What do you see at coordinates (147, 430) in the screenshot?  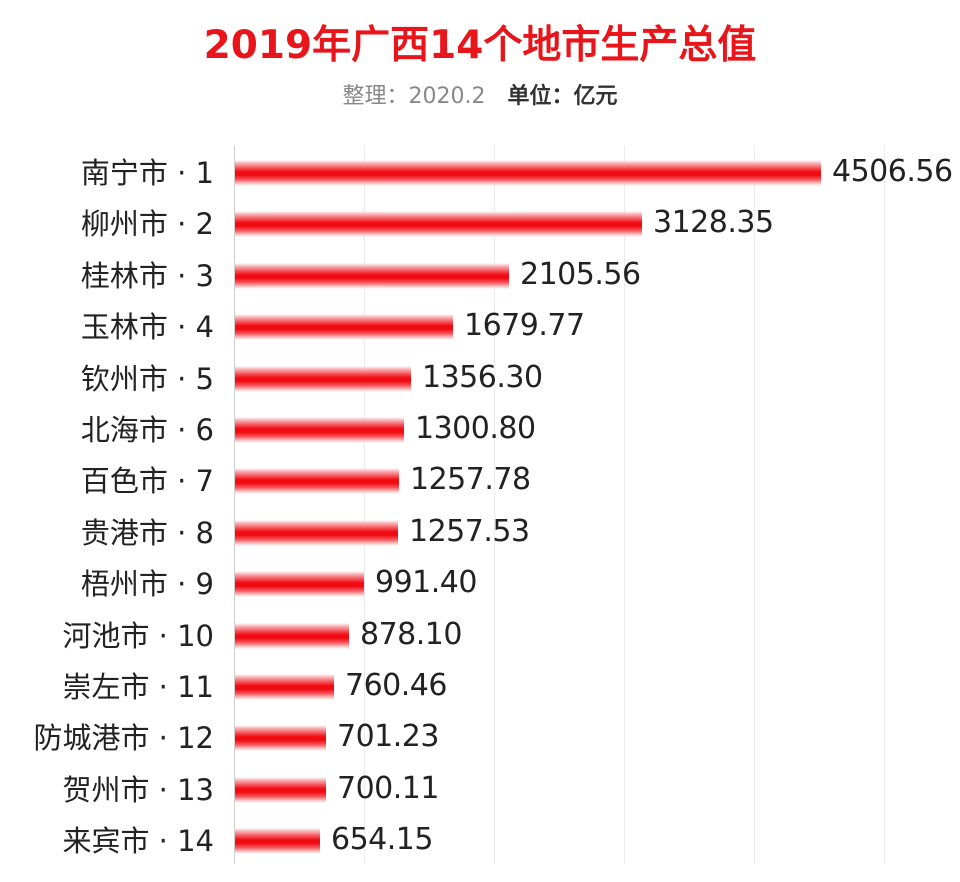 I see `category-label: 北海市 · 6` at bounding box center [147, 430].